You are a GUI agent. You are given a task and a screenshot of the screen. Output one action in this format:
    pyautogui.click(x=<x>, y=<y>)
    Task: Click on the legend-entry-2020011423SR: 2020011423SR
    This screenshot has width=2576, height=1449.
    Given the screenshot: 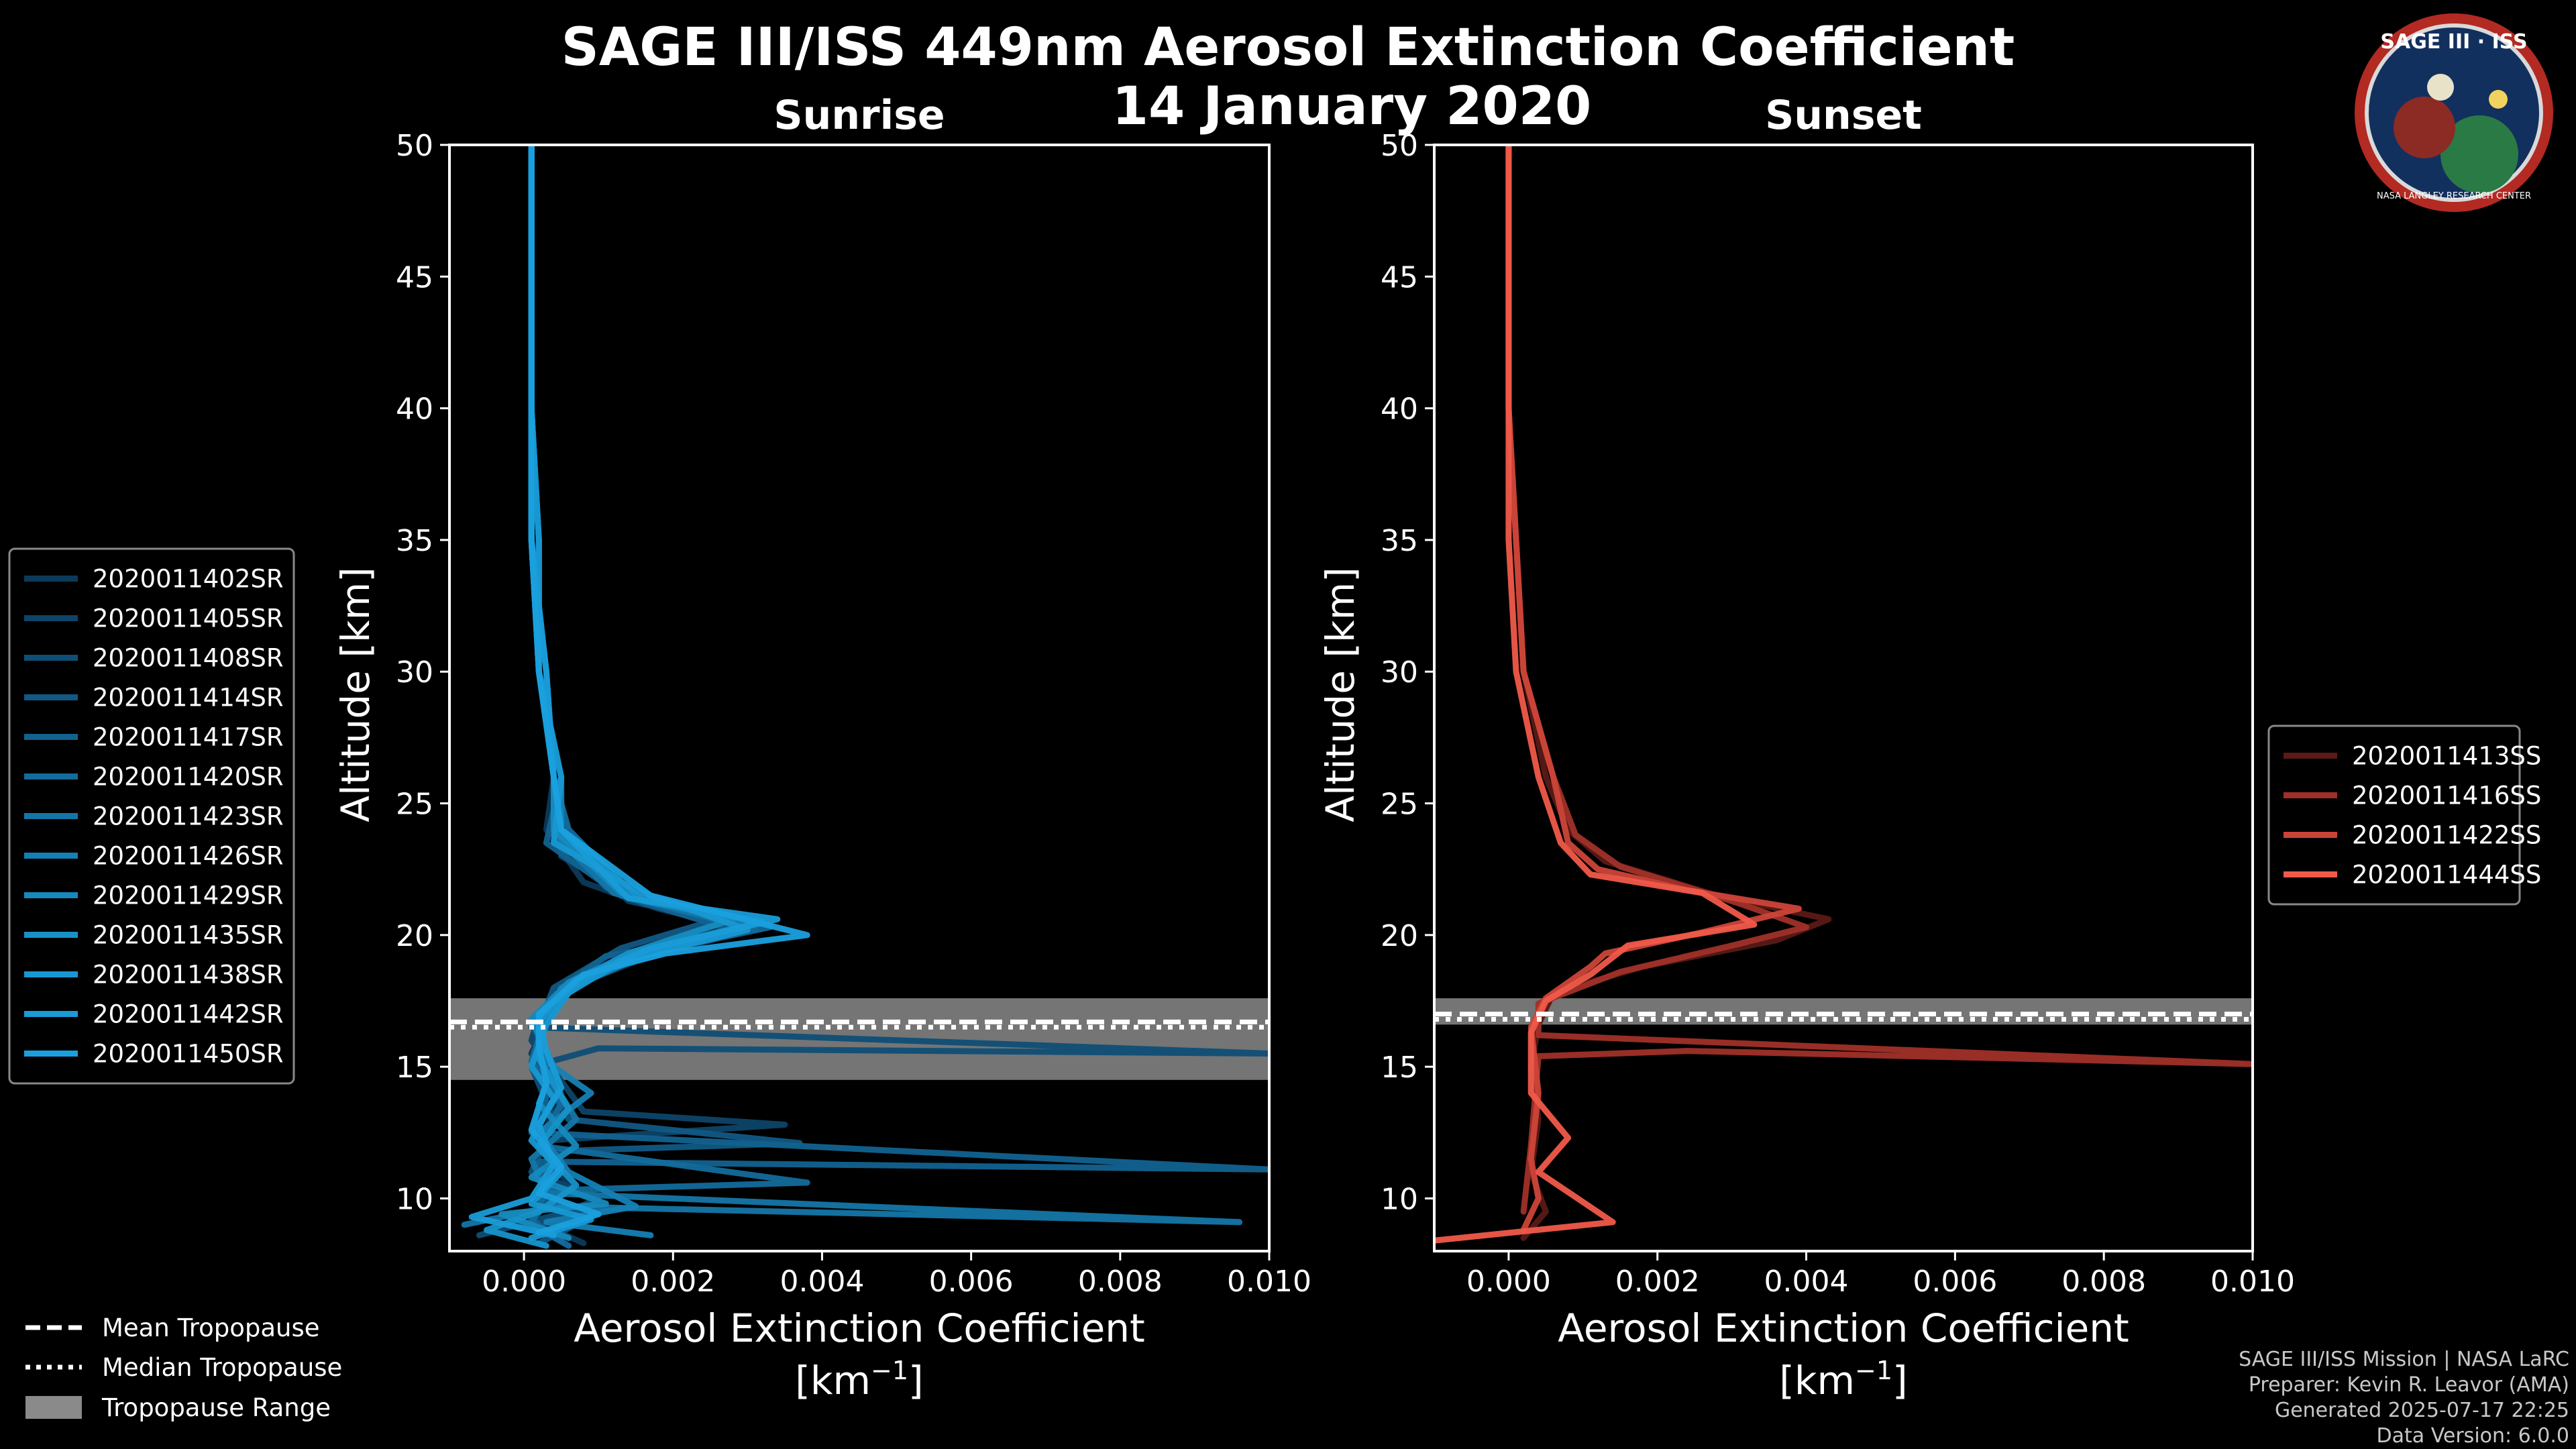 What is the action you would take?
    pyautogui.click(x=188, y=816)
    